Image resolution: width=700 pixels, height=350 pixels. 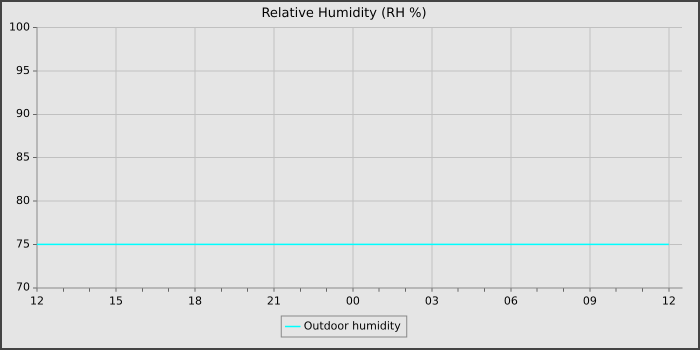 What do you see at coordinates (353, 301) in the screenshot?
I see `x-tick-label: 00` at bounding box center [353, 301].